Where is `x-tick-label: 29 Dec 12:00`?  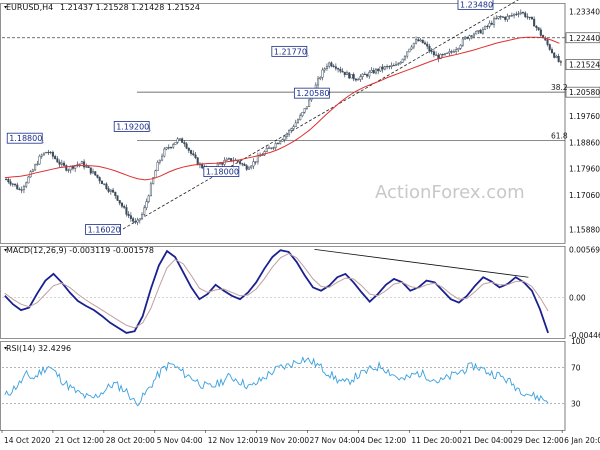 x-tick-label: 29 Dec 12:00 is located at coordinates (538, 440).